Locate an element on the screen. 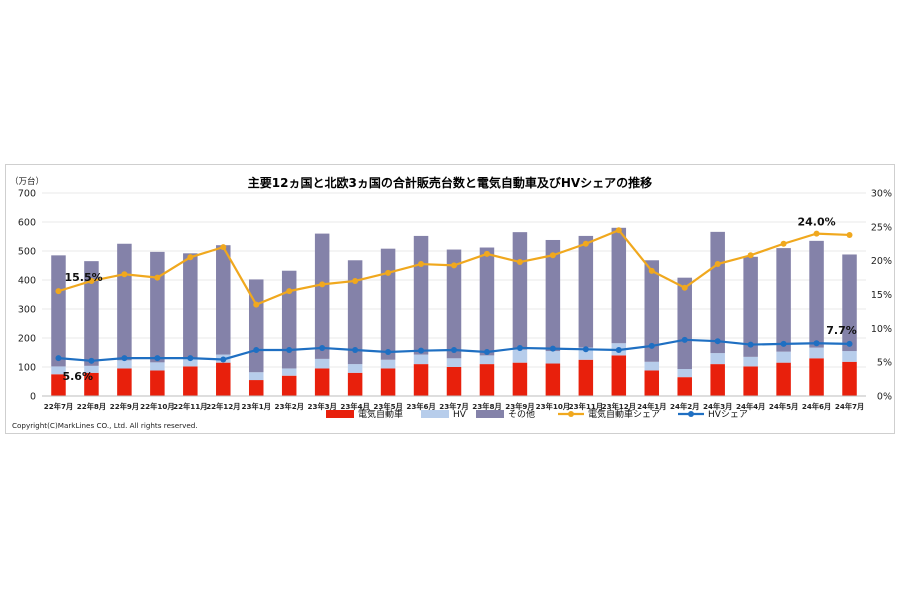  x-tick: 24年4月 is located at coordinates (750, 406).